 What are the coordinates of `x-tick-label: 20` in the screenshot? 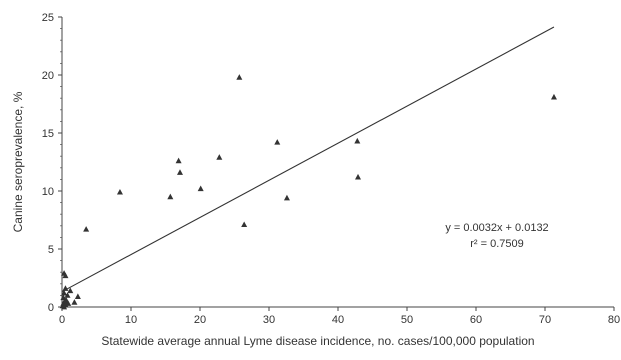 It's located at (200, 320).